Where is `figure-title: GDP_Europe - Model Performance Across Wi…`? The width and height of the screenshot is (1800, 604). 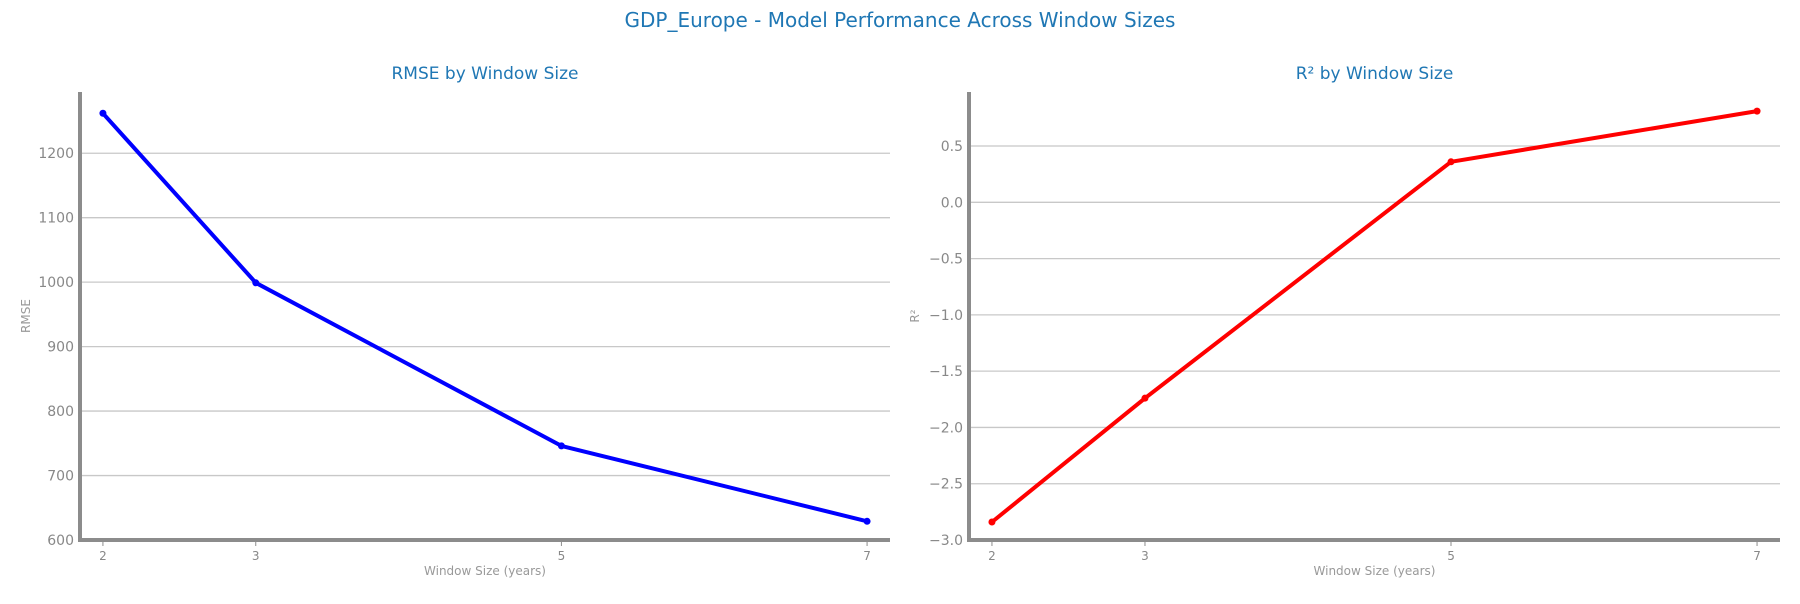
figure-title: GDP_Europe - Model Performance Across Wi… is located at coordinates (900, 20).